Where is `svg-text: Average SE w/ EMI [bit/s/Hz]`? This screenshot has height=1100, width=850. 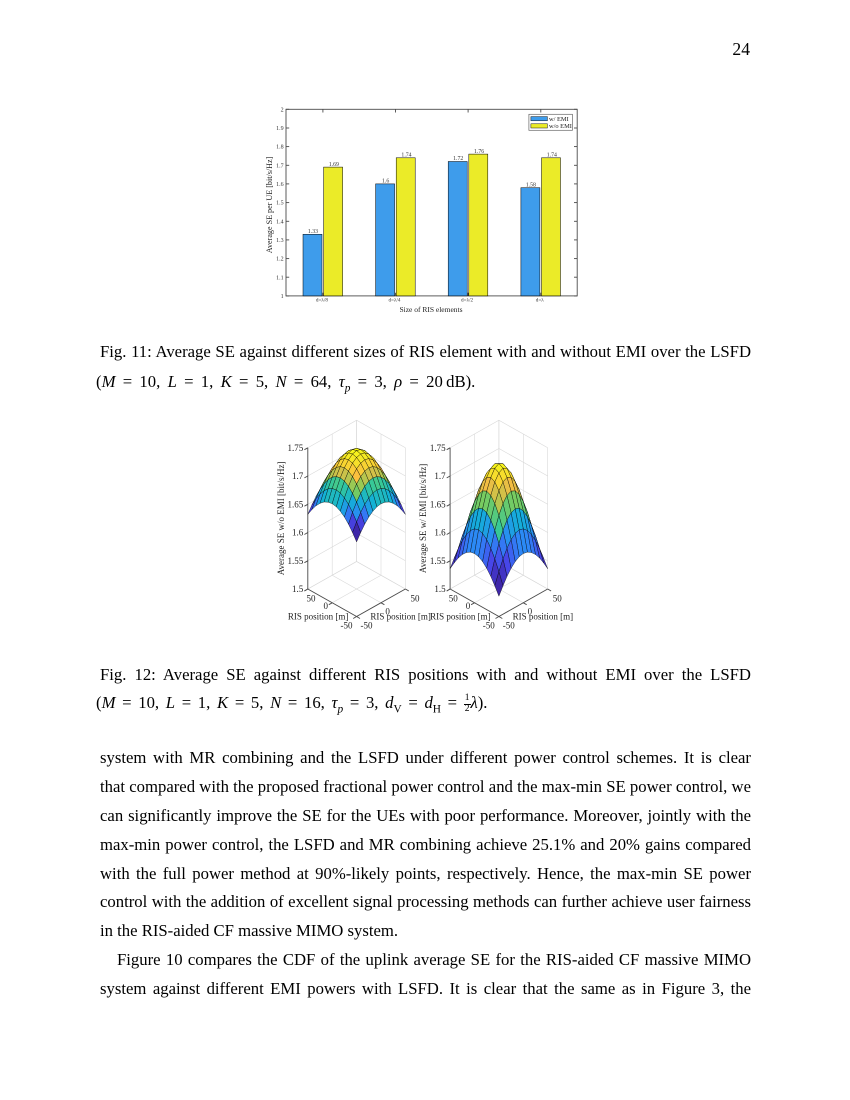 svg-text: Average SE w/ EMI [bit/s/Hz] is located at coordinates (423, 518).